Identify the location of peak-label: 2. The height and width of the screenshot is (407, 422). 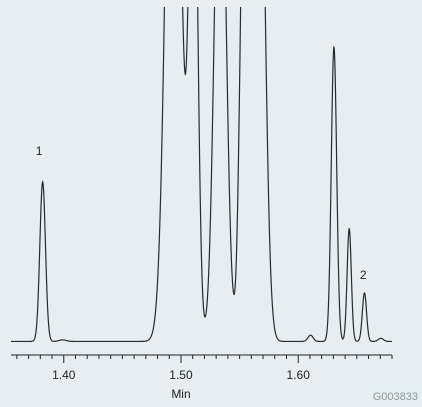
(363, 275).